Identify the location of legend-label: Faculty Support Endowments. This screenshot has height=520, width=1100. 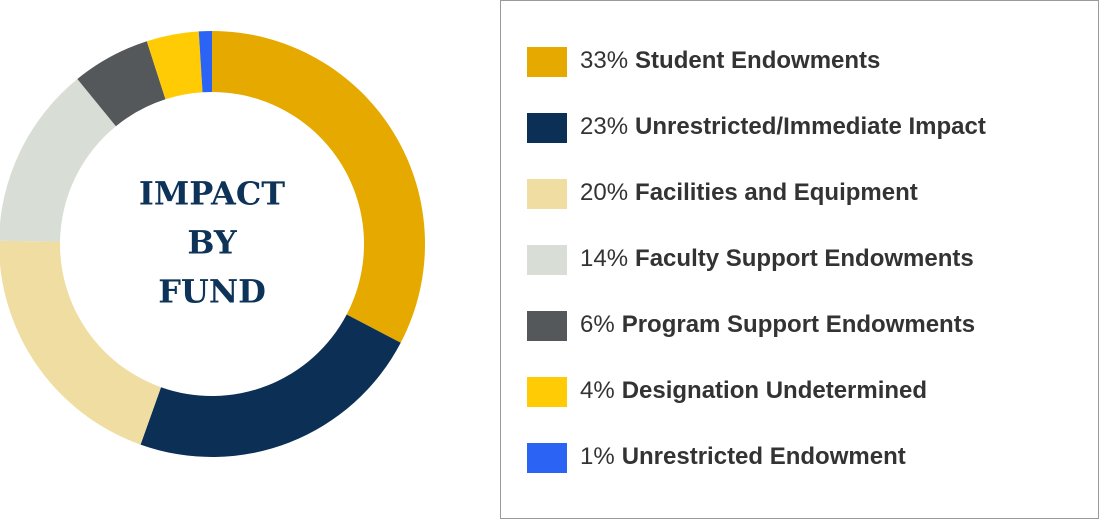
(804, 258).